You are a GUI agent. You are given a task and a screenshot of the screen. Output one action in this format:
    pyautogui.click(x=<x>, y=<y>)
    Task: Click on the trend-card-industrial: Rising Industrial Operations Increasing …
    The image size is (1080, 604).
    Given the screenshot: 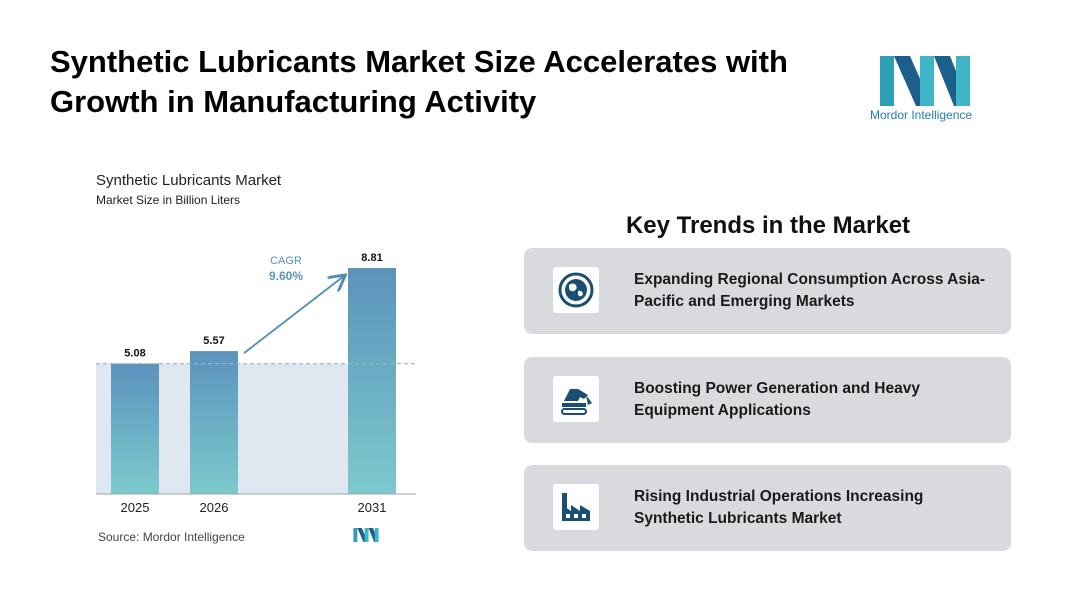 What is the action you would take?
    pyautogui.click(x=767, y=508)
    